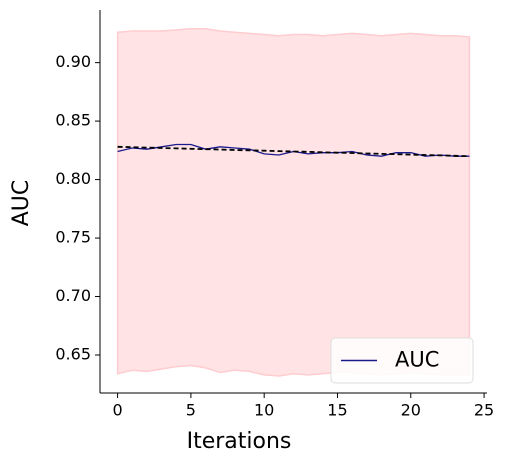 This screenshot has width=507, height=468. I want to click on series-line, so click(293, 150).